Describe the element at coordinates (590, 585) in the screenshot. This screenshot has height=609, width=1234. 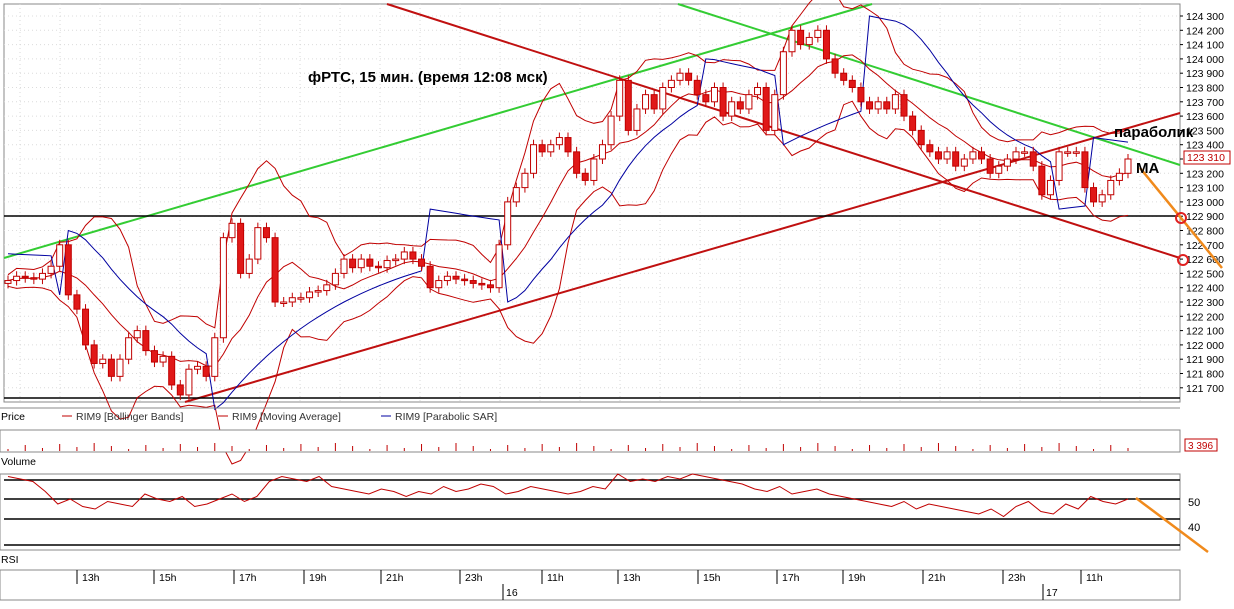
I see `time-axis` at that location.